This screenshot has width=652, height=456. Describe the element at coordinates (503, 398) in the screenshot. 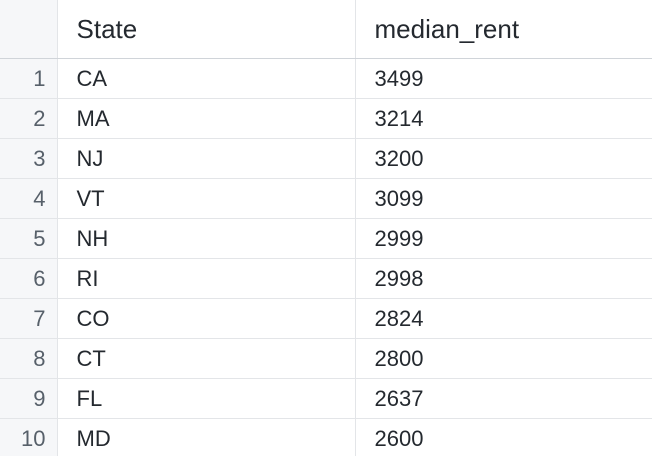

I see `cell-median-rent: 2637` at that location.